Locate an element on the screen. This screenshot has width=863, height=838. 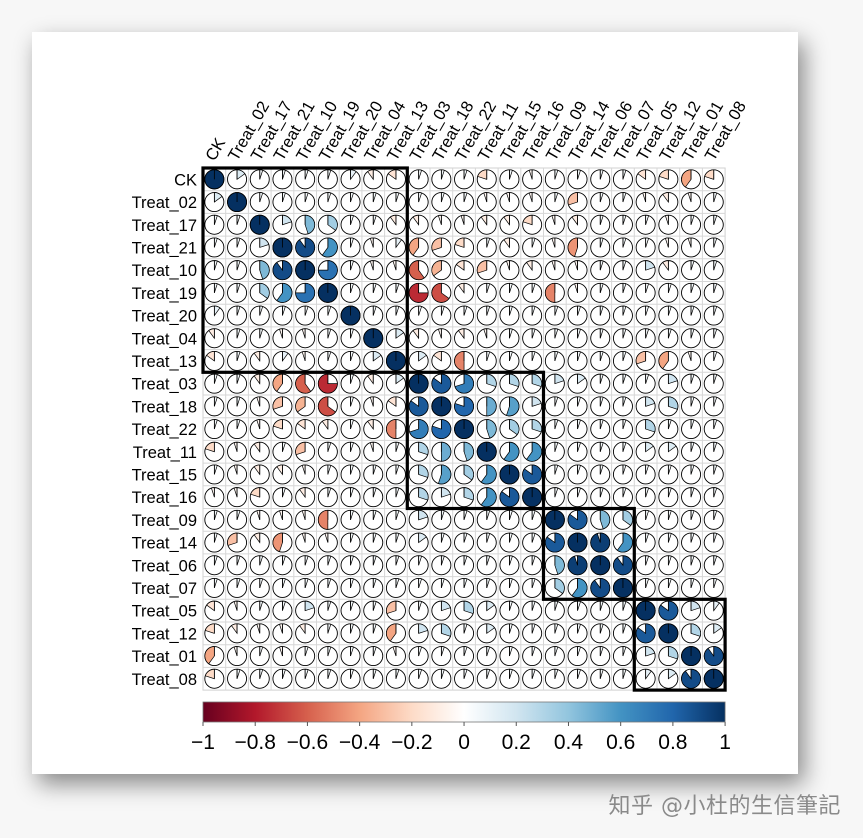
row-label: CK is located at coordinates (185, 180).